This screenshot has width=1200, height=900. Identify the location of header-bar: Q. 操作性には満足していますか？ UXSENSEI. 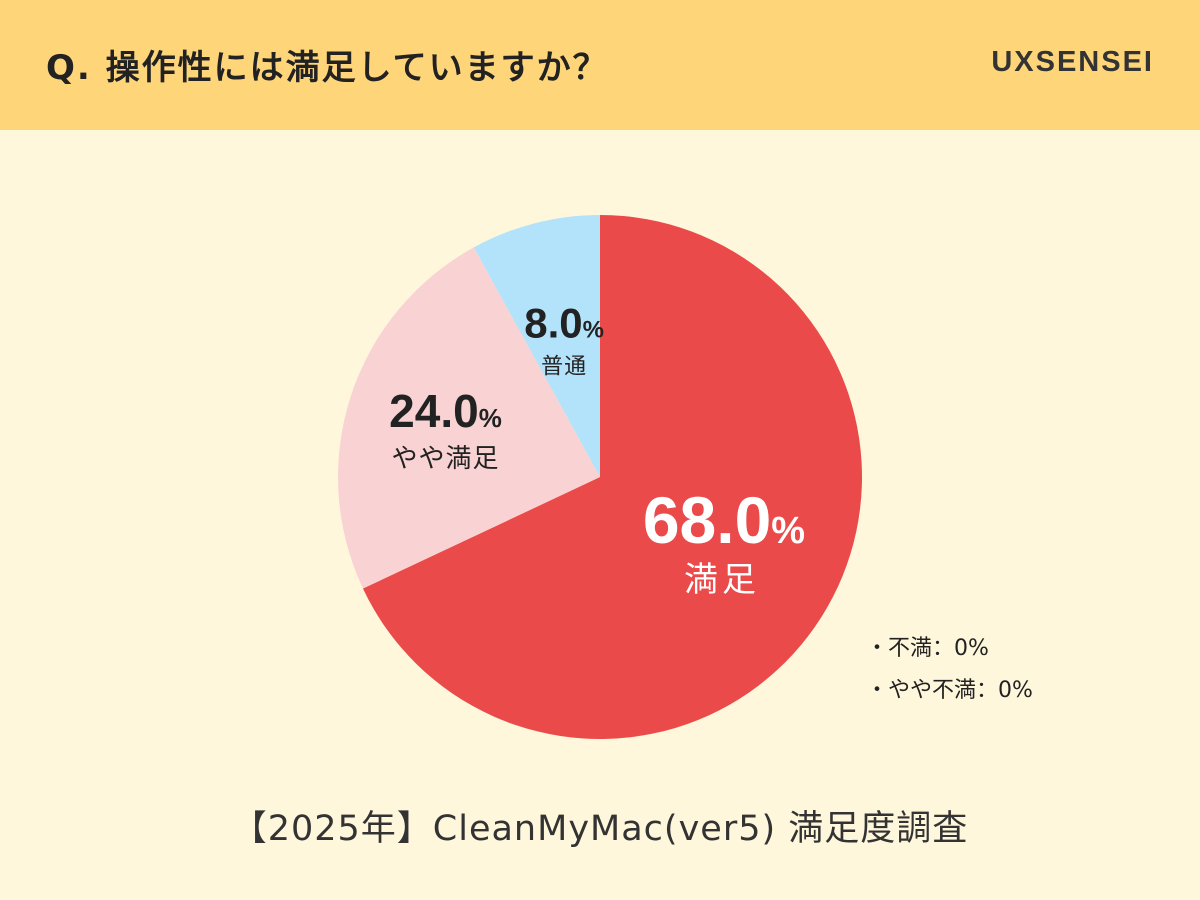
(600, 65).